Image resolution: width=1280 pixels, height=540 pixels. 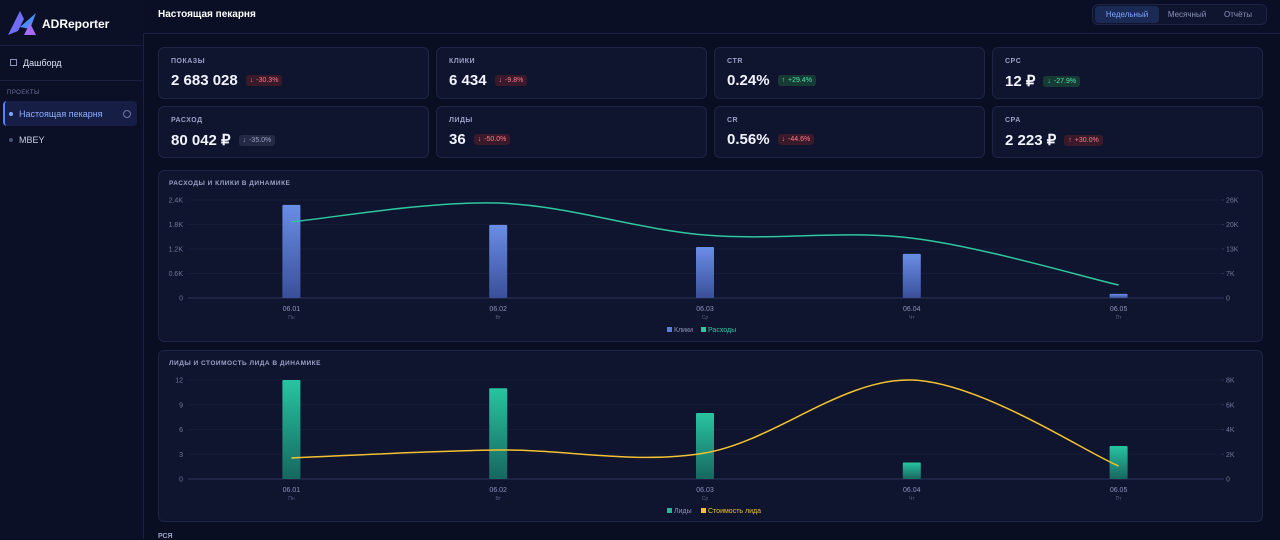 I want to click on y2-tick-label: 4K, so click(x=1230, y=430).